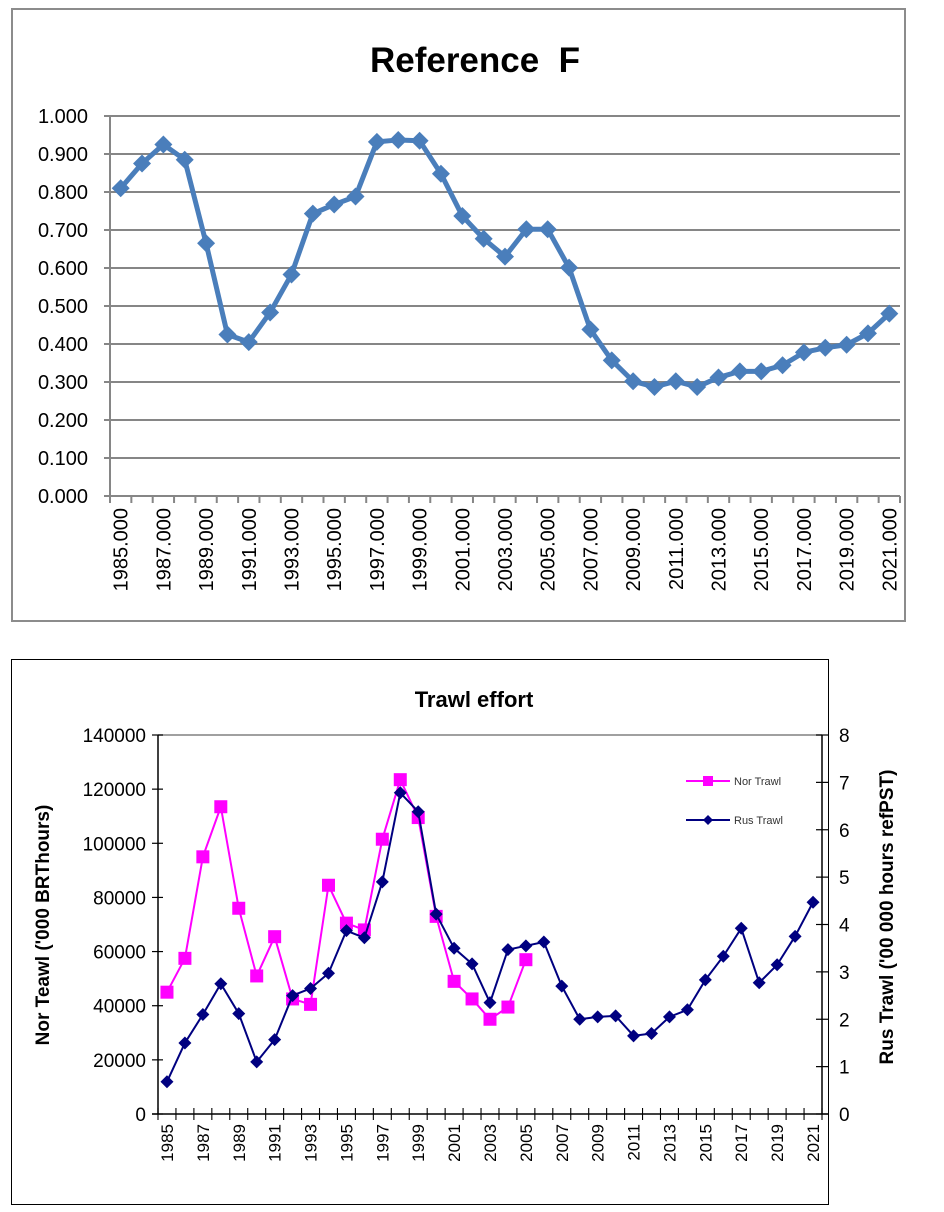 Image resolution: width=944 pixels, height=1212 pixels. I want to click on y-tick-label: 0.400, so click(63, 345).